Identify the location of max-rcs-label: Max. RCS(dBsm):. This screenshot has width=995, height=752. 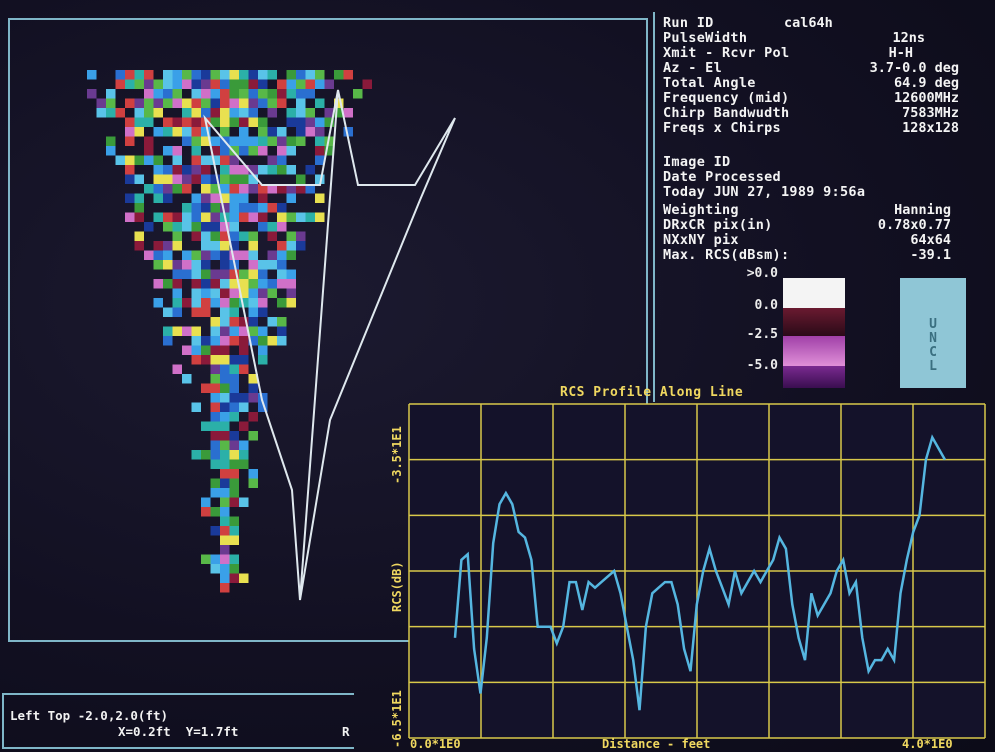
(726, 255).